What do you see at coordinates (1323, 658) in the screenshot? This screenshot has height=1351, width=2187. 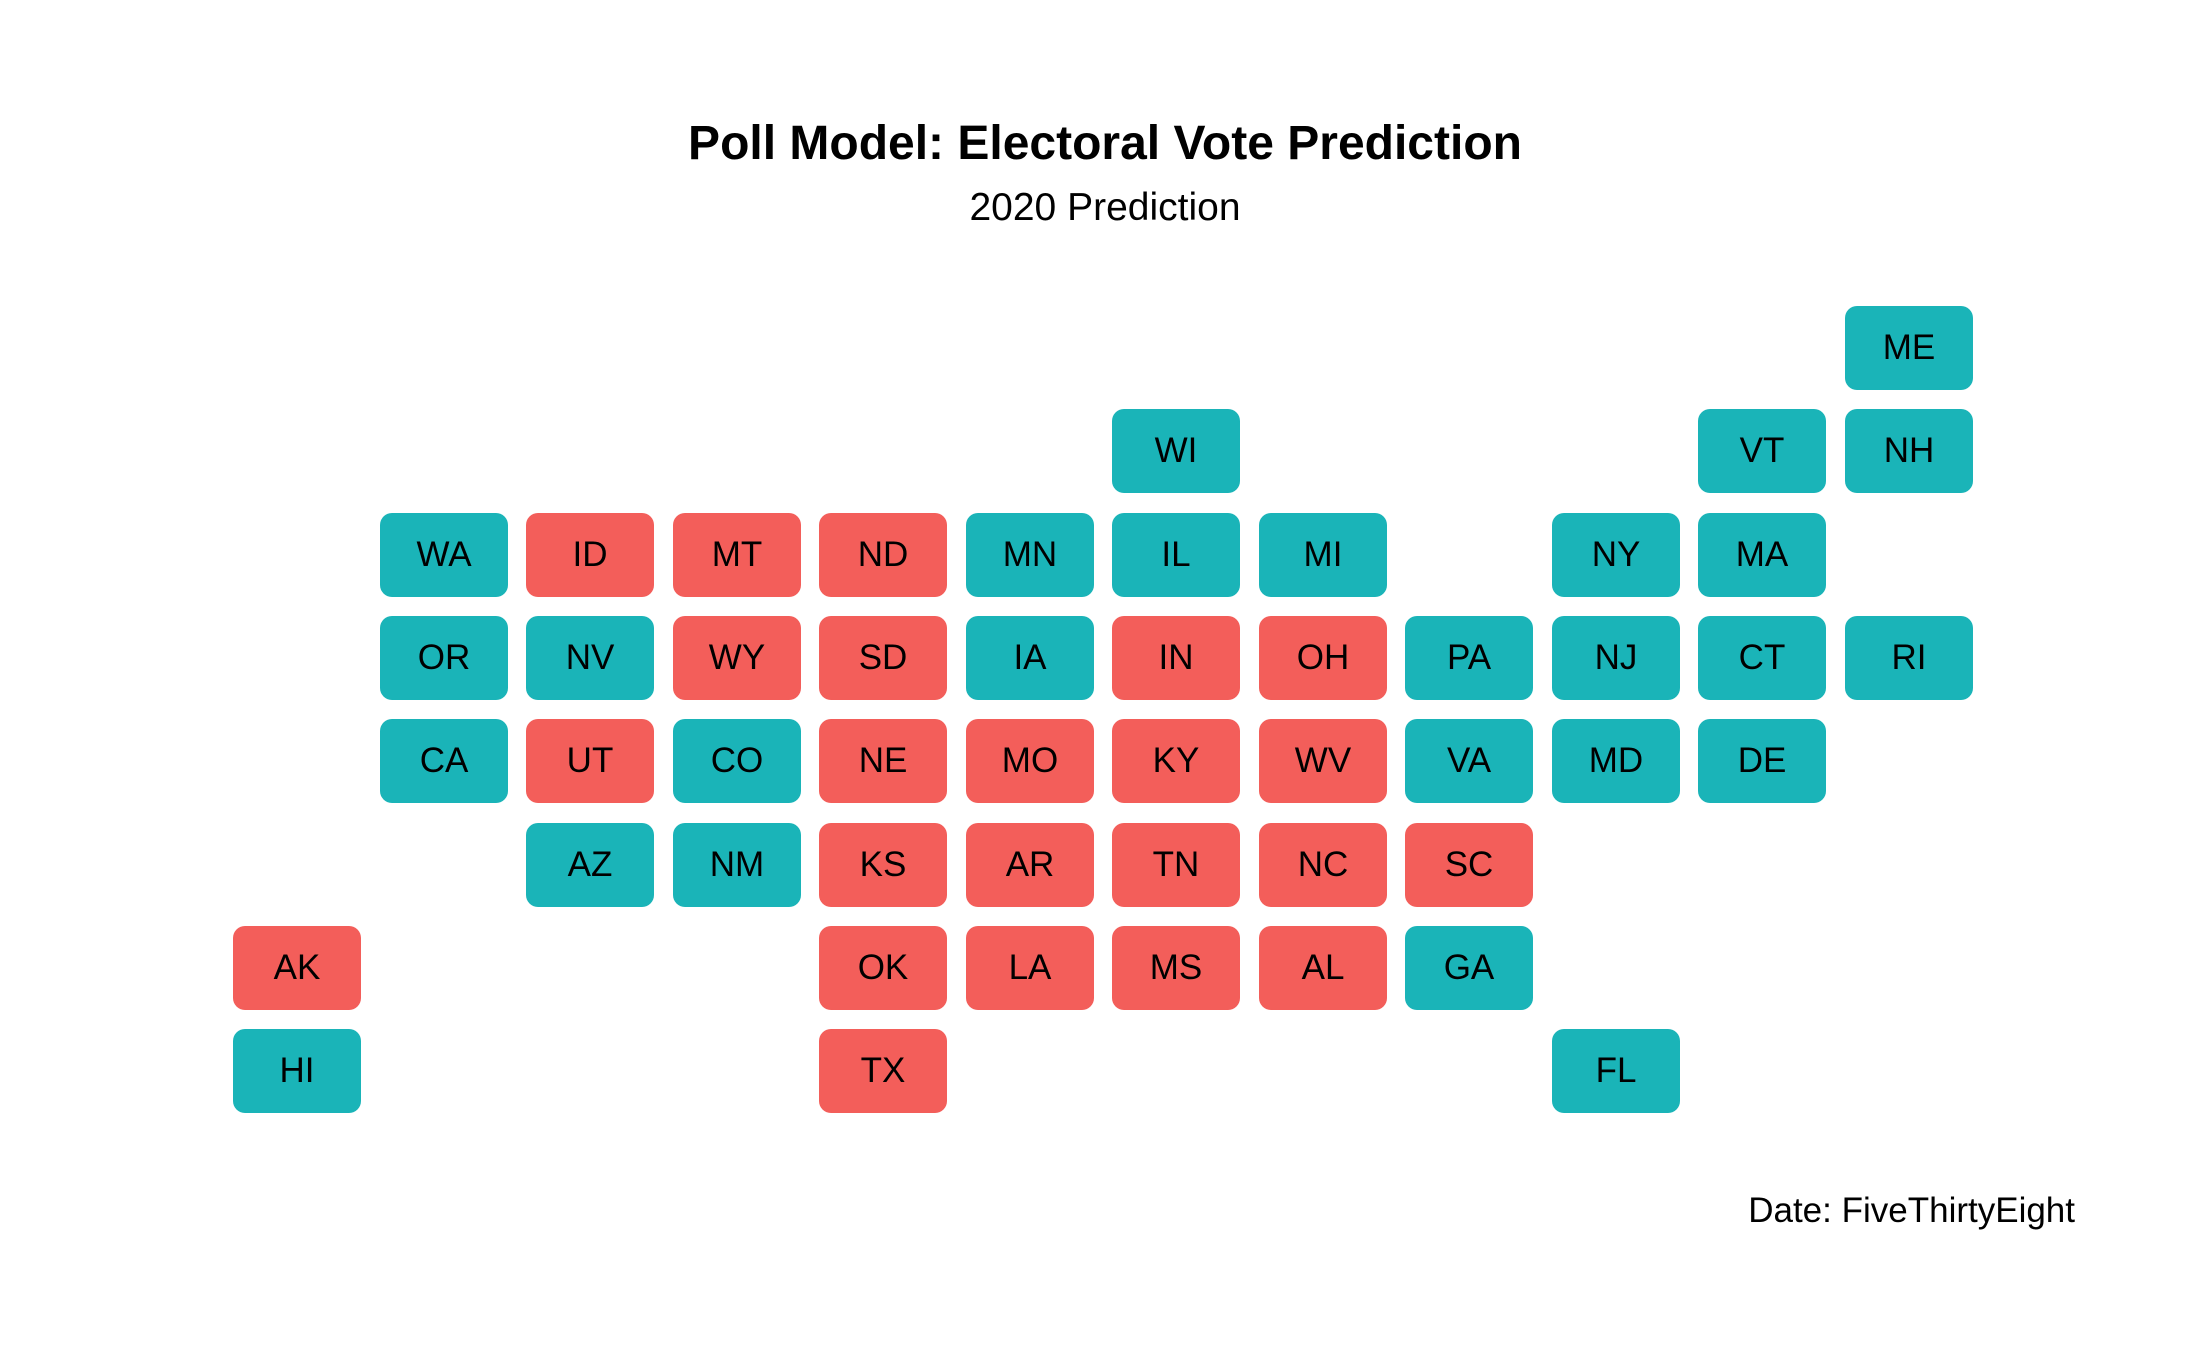 I see `state-tile-oh: OH` at bounding box center [1323, 658].